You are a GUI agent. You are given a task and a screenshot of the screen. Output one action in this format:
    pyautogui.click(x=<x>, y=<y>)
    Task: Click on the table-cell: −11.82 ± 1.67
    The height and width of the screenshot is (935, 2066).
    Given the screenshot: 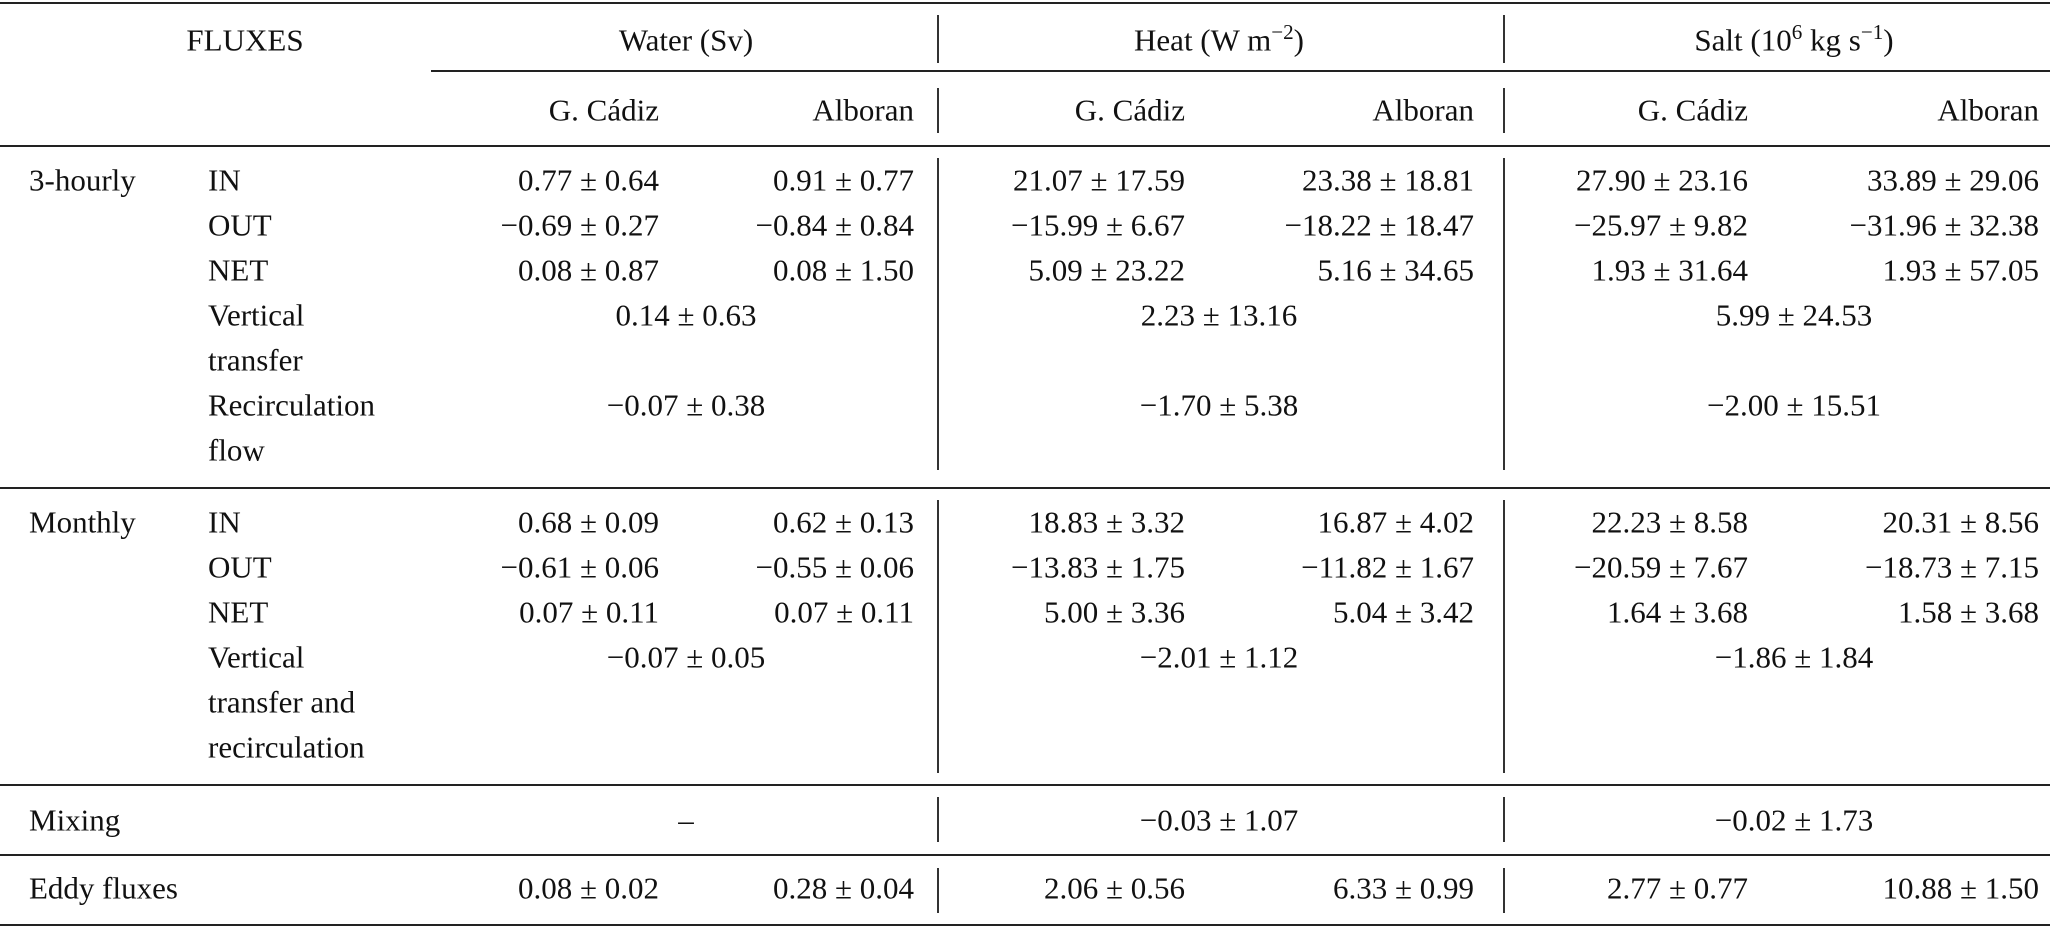 What is the action you would take?
    pyautogui.click(x=1387, y=567)
    